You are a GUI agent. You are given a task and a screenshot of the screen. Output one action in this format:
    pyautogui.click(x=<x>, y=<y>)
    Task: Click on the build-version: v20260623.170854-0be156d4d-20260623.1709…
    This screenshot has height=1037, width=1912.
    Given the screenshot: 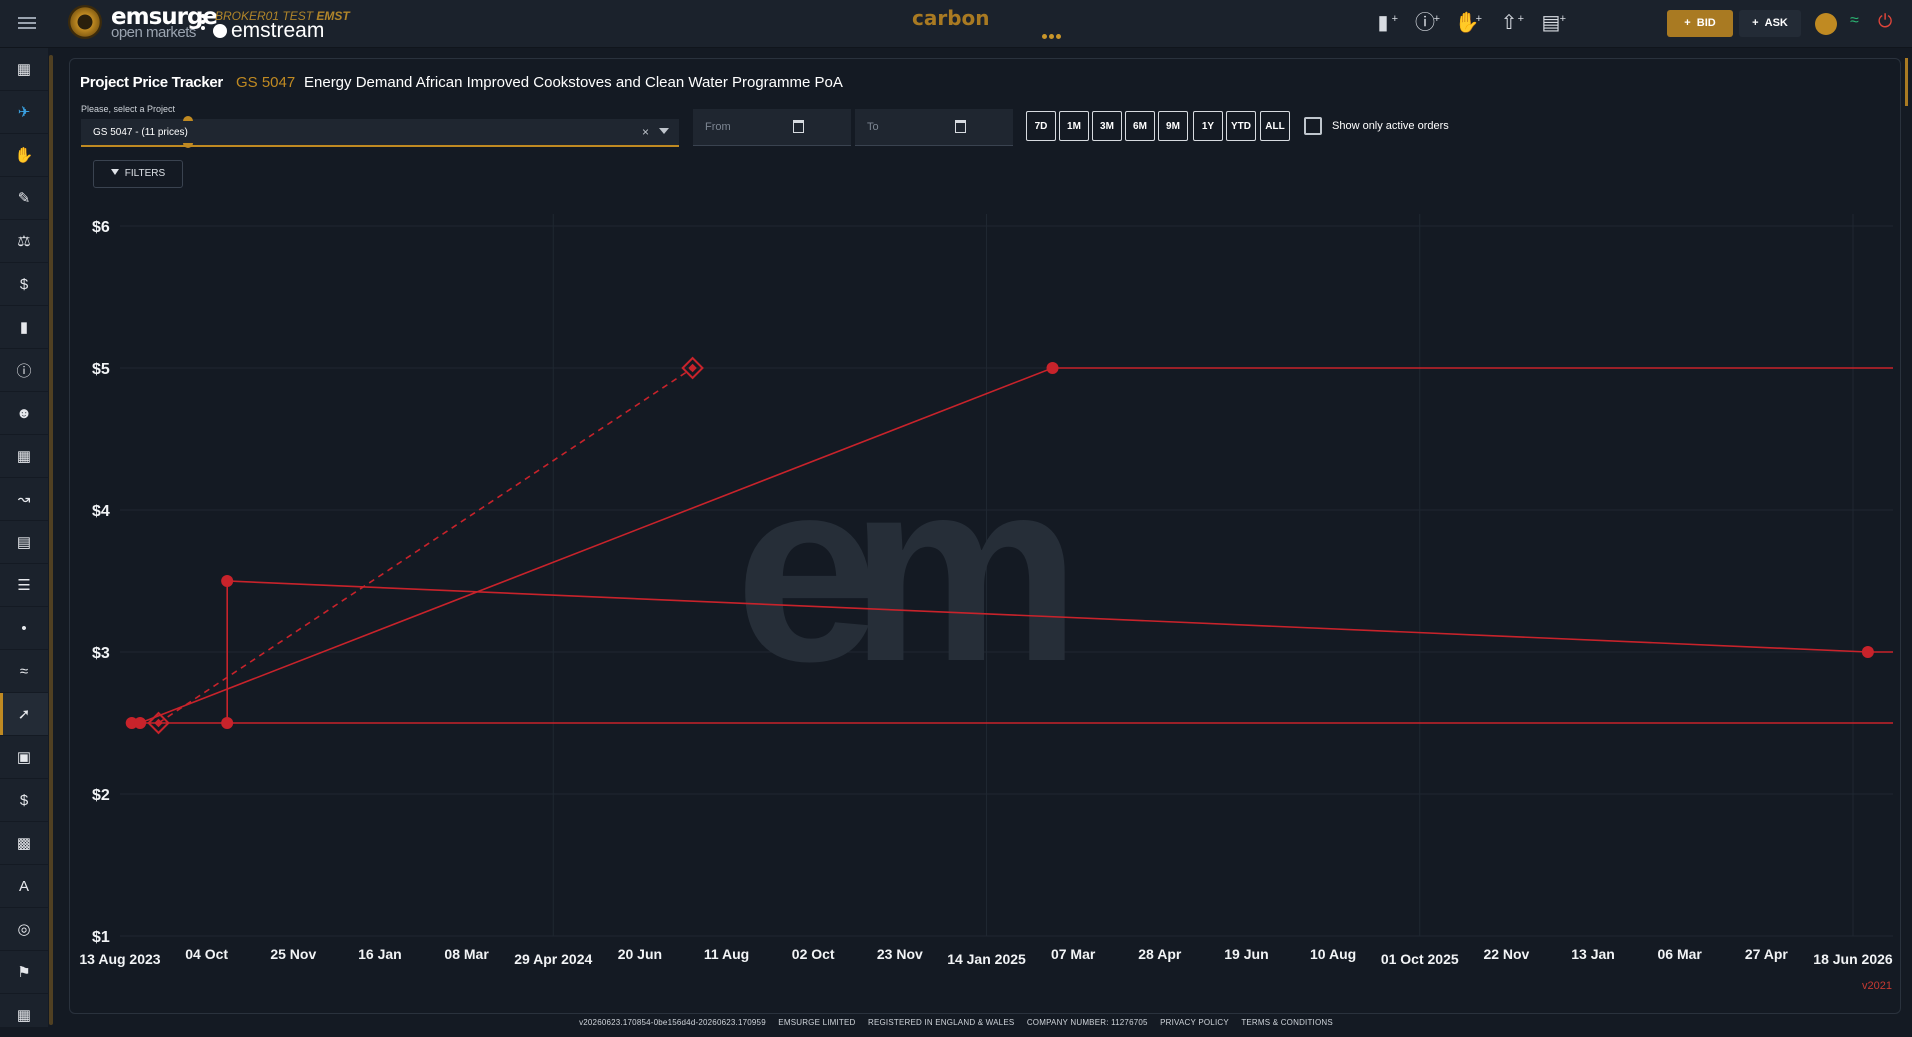 What is the action you would take?
    pyautogui.click(x=672, y=1022)
    